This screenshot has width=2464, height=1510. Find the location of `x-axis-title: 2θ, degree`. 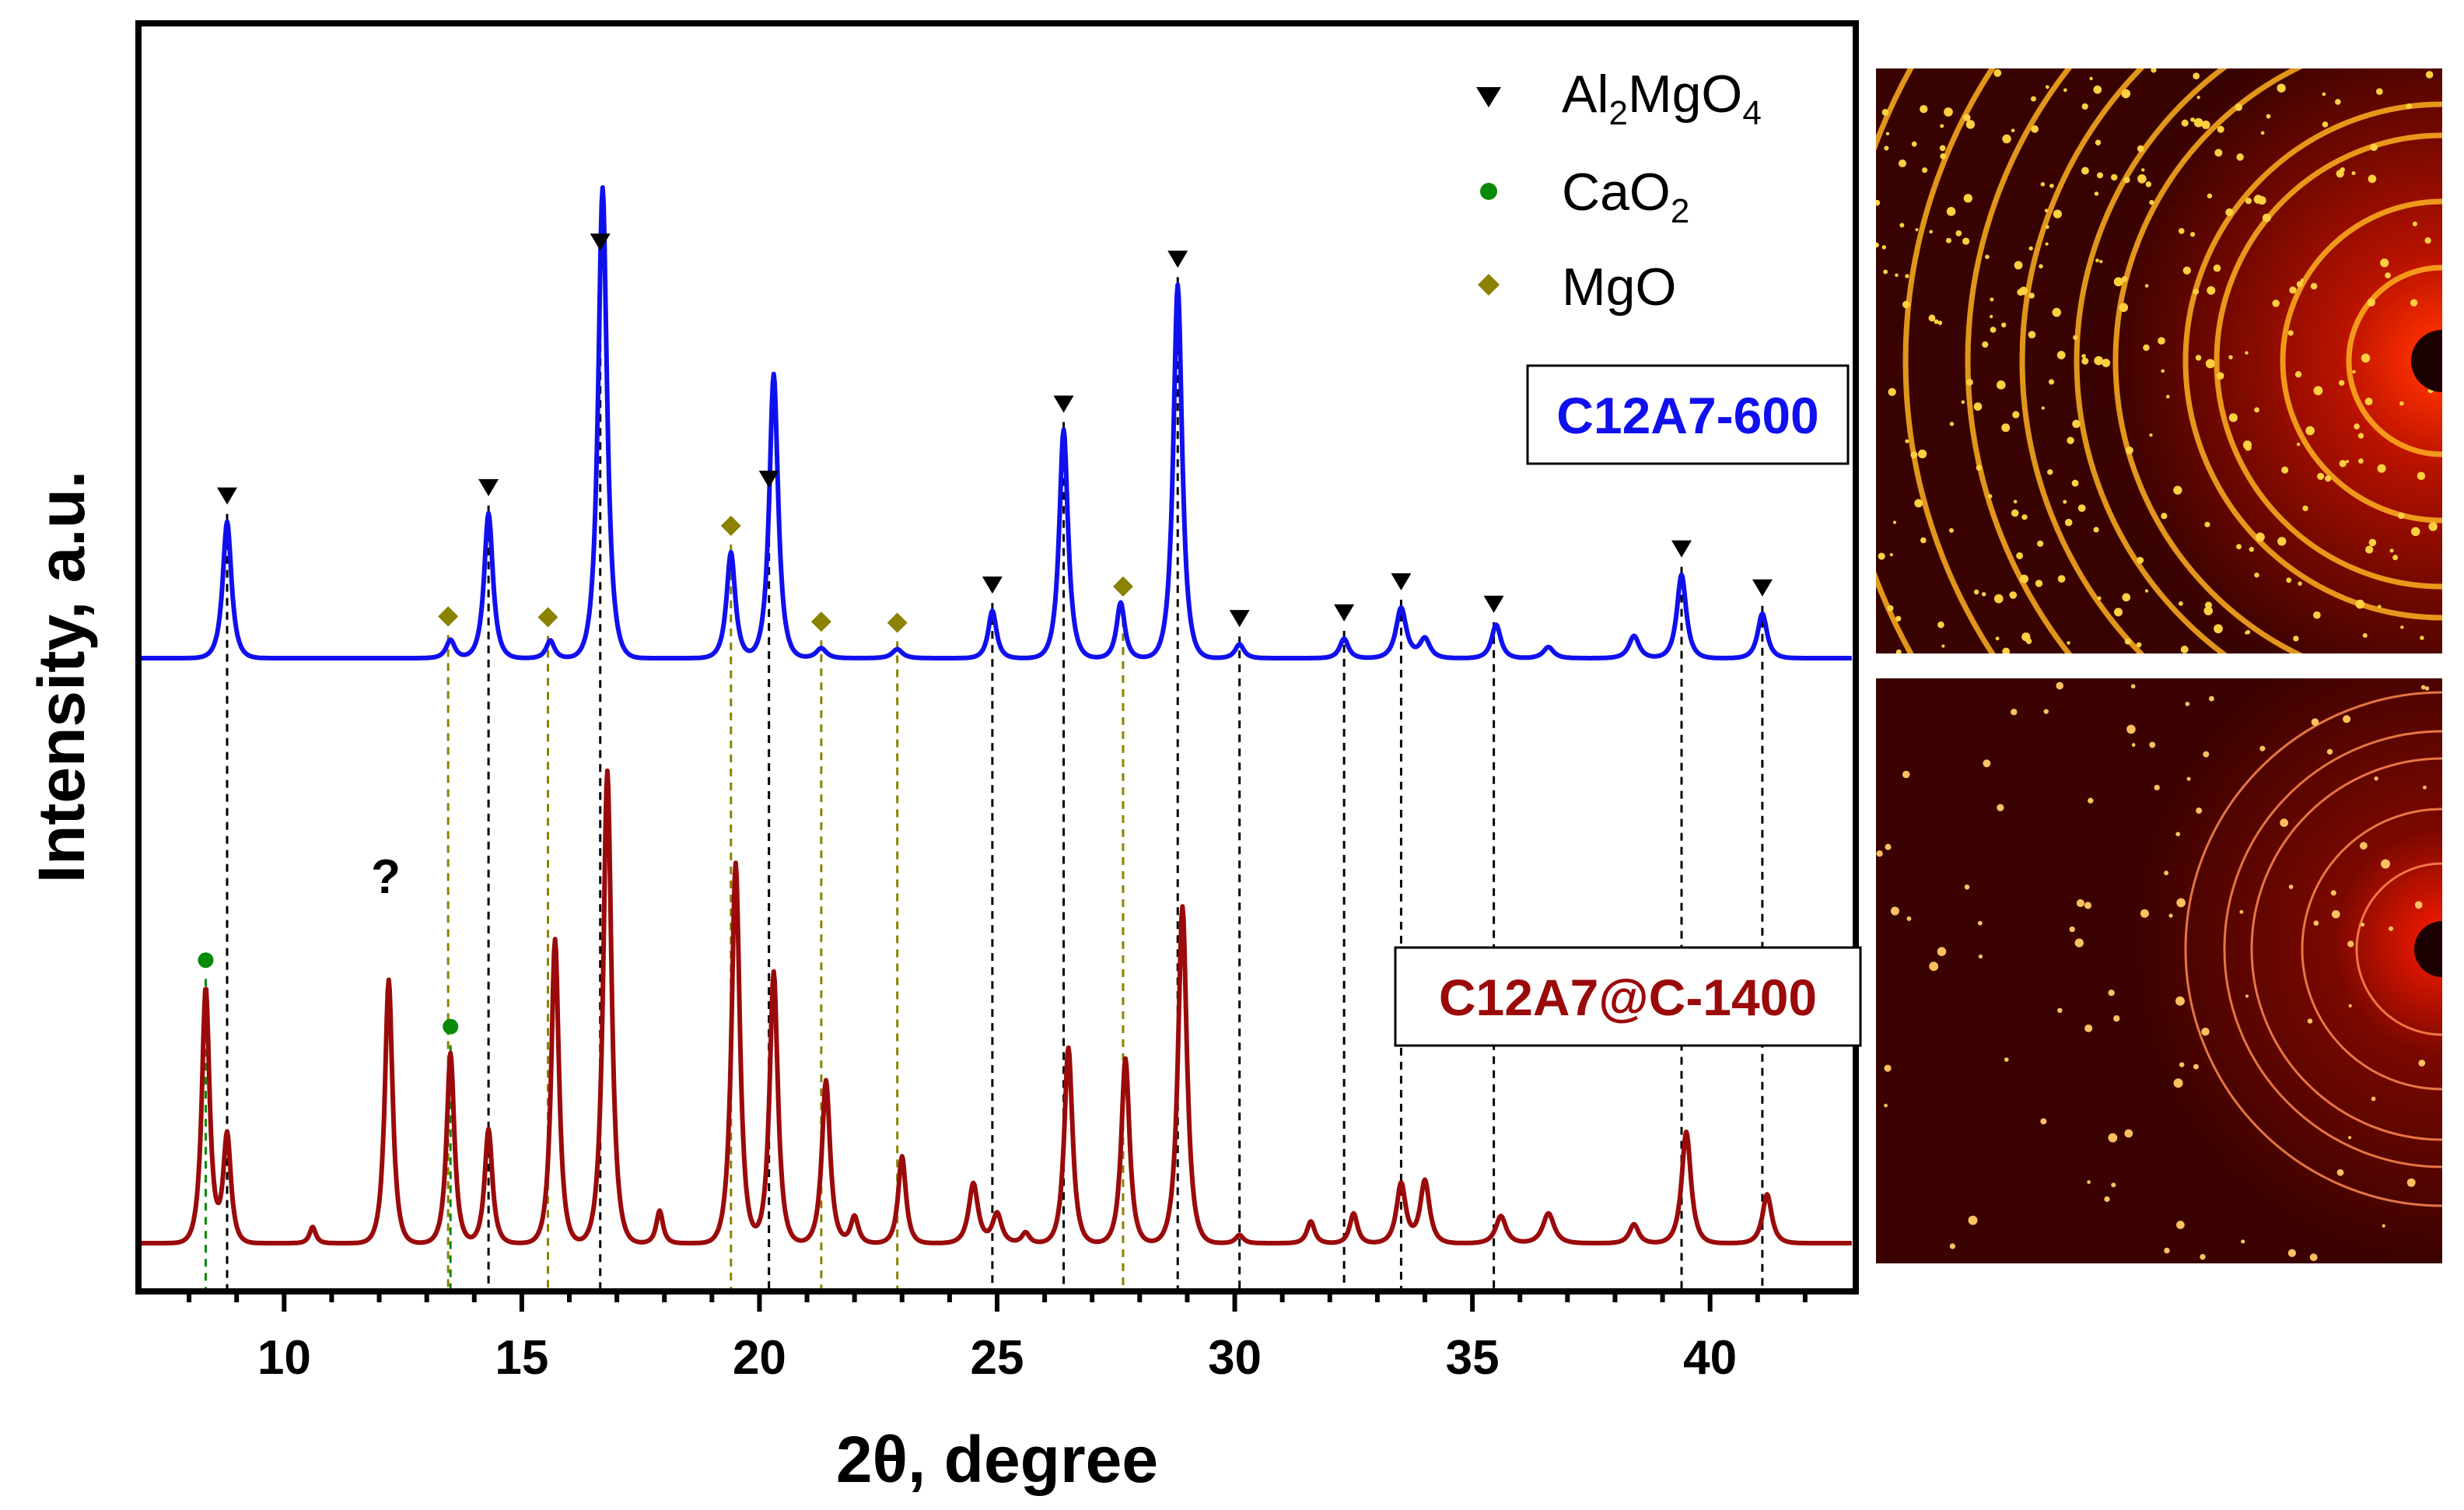

x-axis-title: 2θ, degree is located at coordinates (997, 1459).